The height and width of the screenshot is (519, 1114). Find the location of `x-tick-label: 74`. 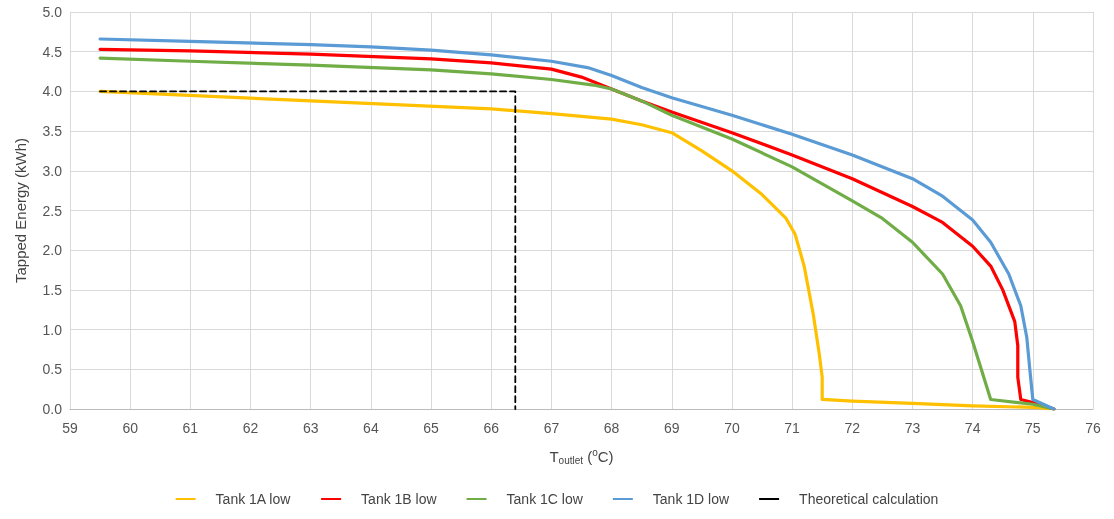

x-tick-label: 74 is located at coordinates (972, 428).